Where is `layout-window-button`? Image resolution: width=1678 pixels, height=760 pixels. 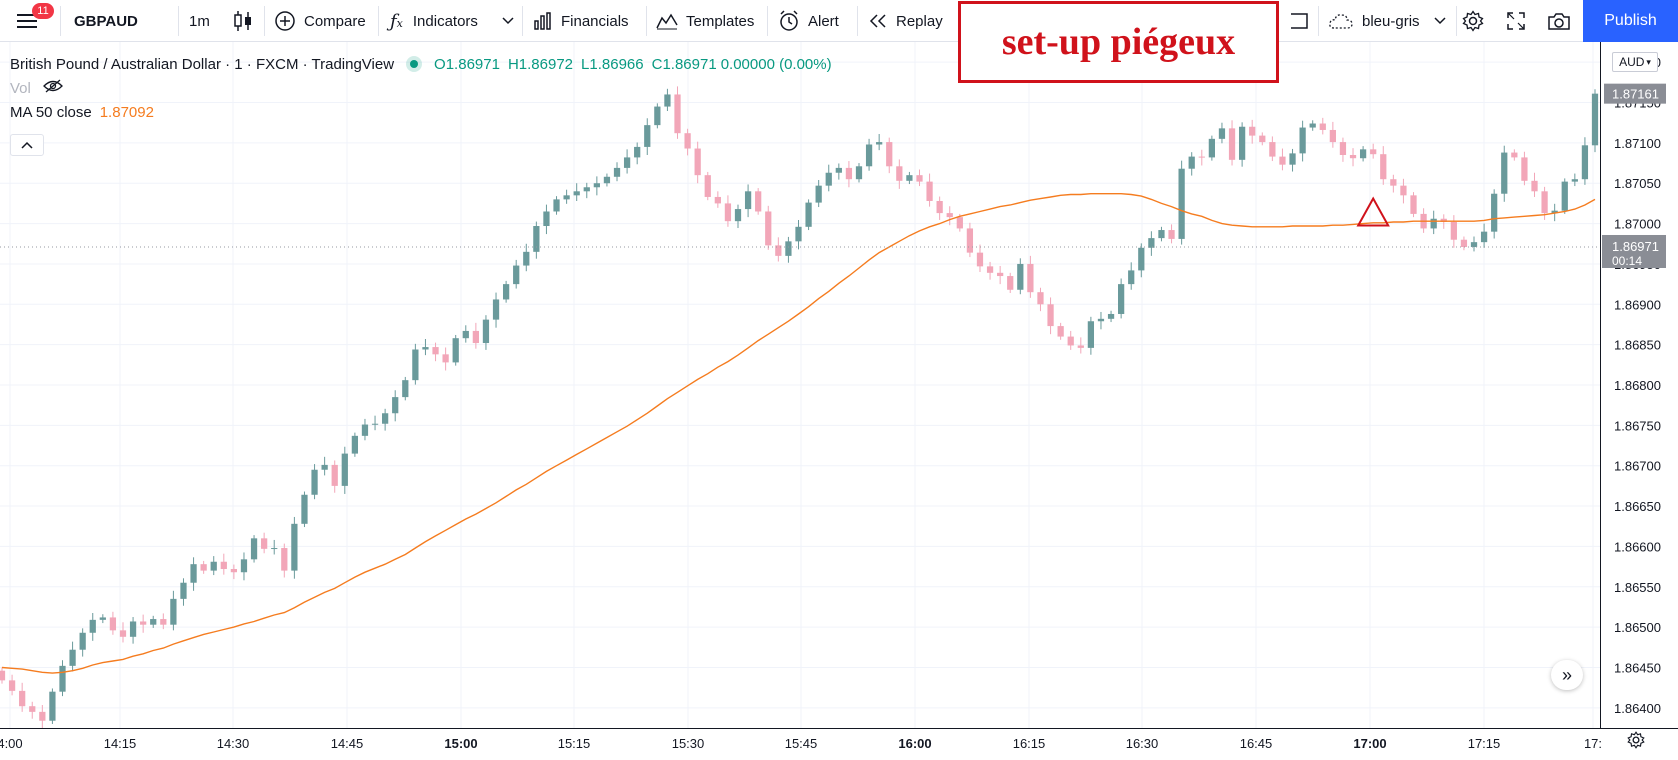
layout-window-button is located at coordinates (1299, 21).